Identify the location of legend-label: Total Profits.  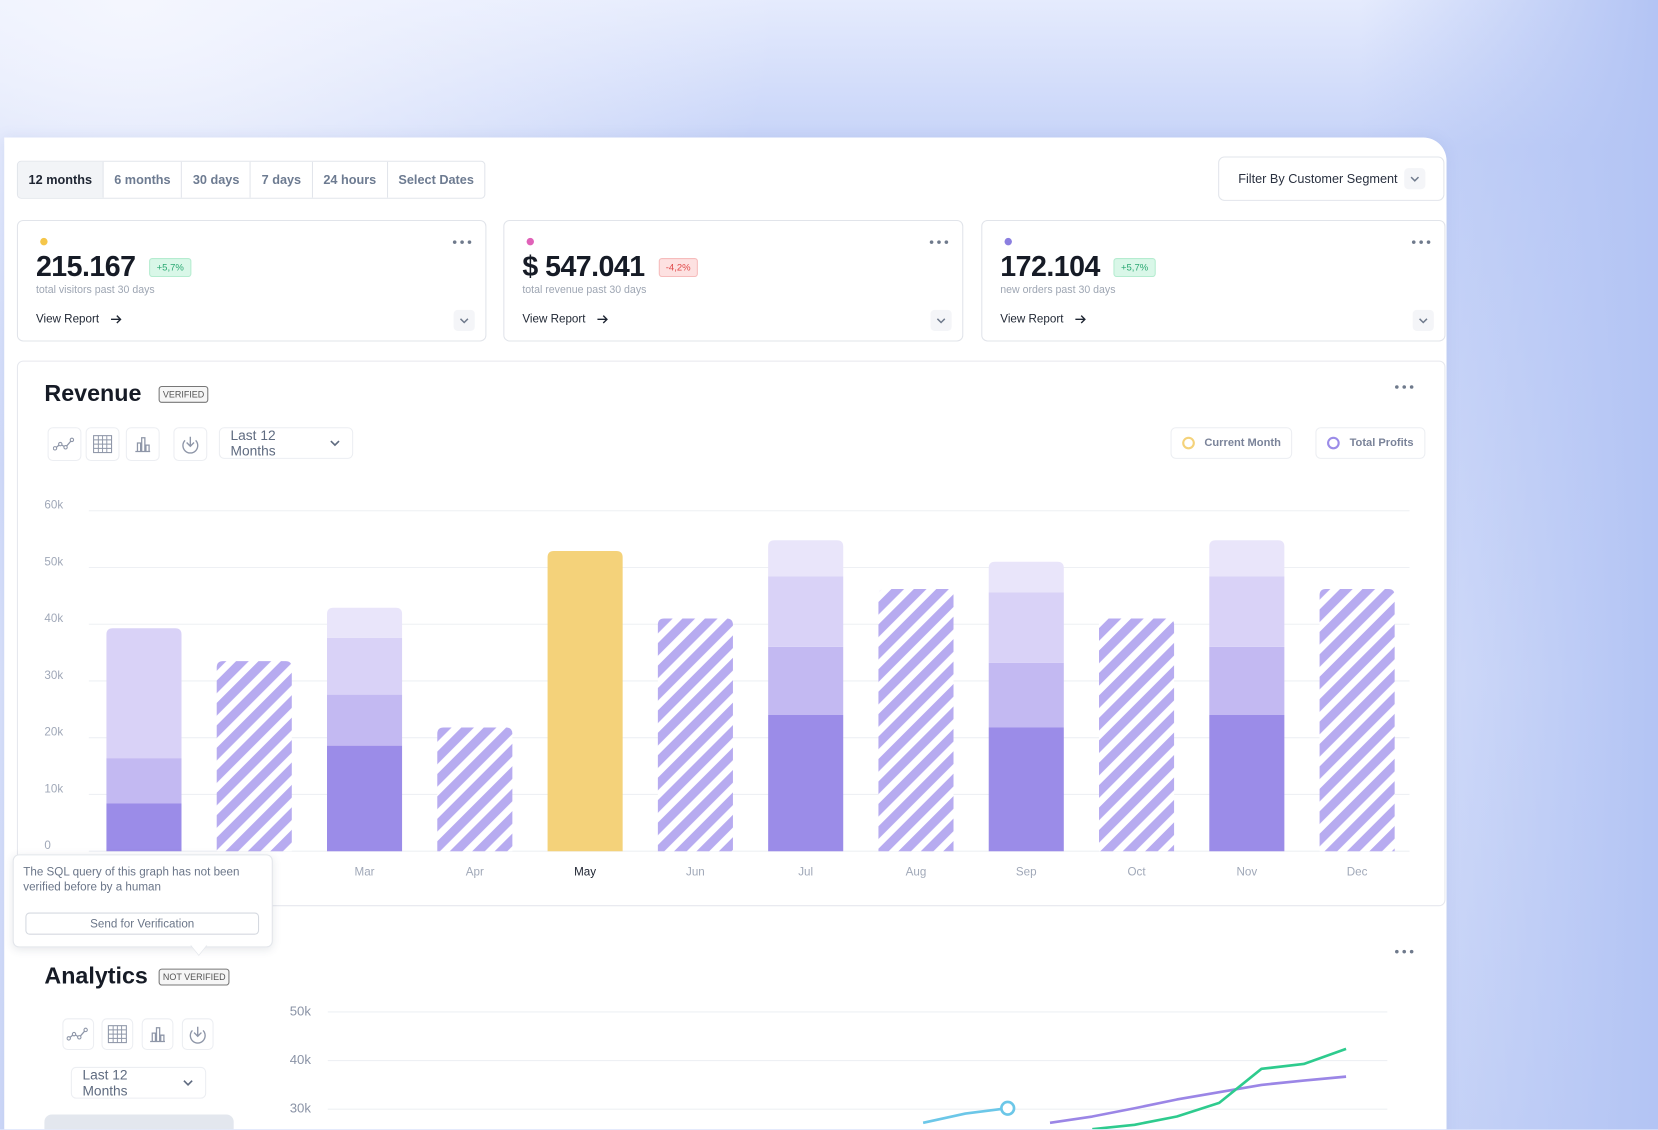
(1381, 443).